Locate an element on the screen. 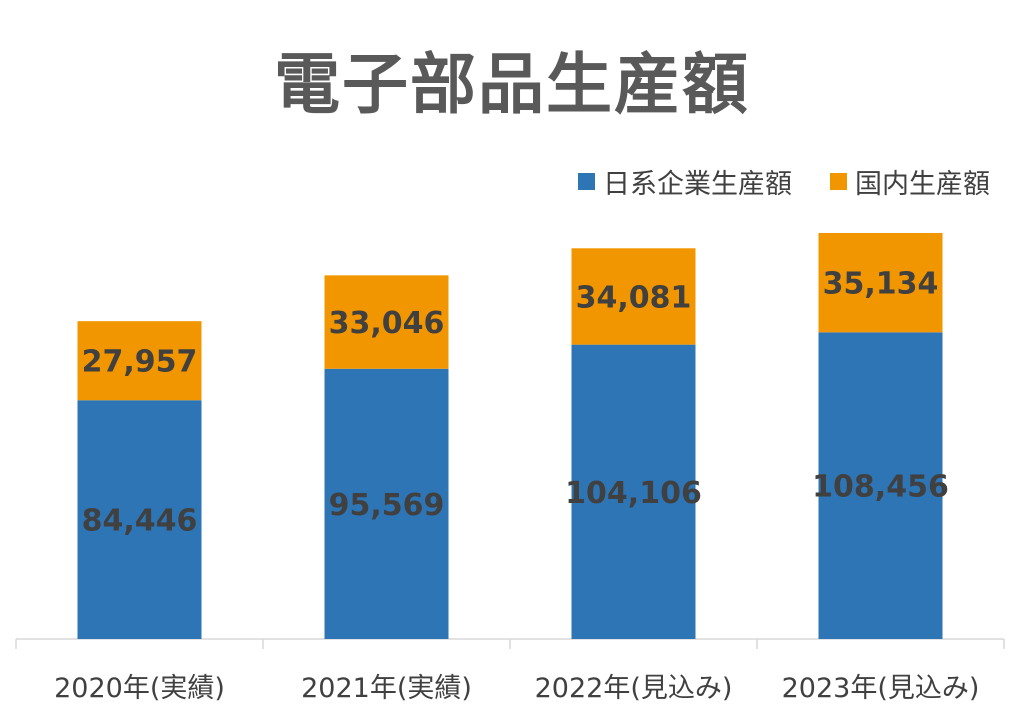 The height and width of the screenshot is (711, 1024). x-tick-label-2: 2021年(実績) is located at coordinates (386, 688).